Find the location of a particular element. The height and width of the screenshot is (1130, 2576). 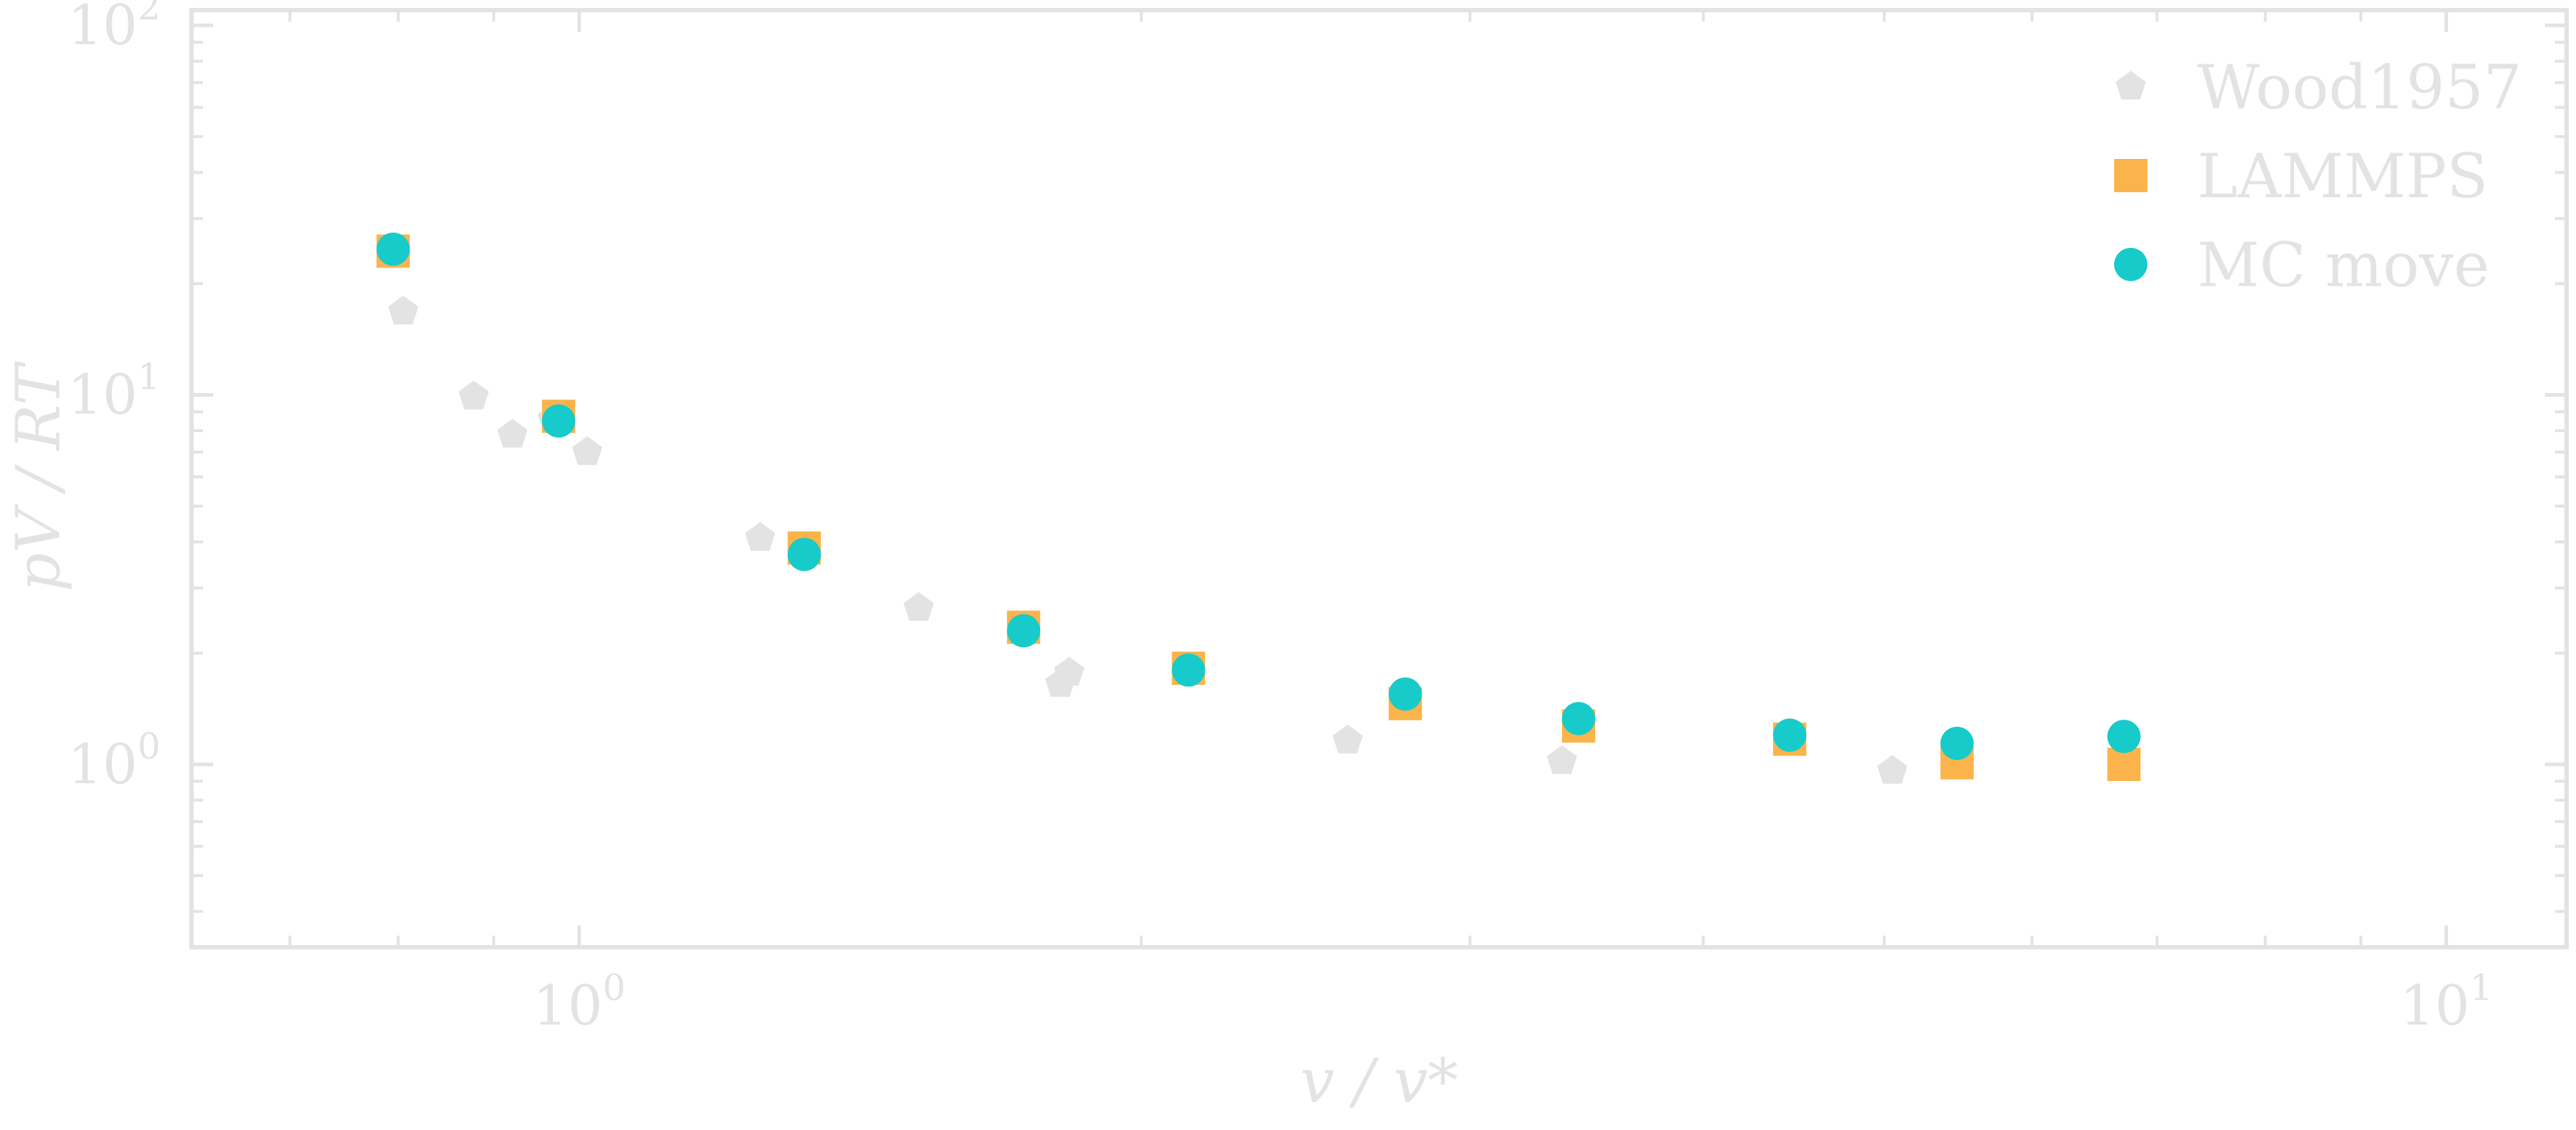

legend: Wood1957 LAMMPS MC move is located at coordinates (2318, 177).